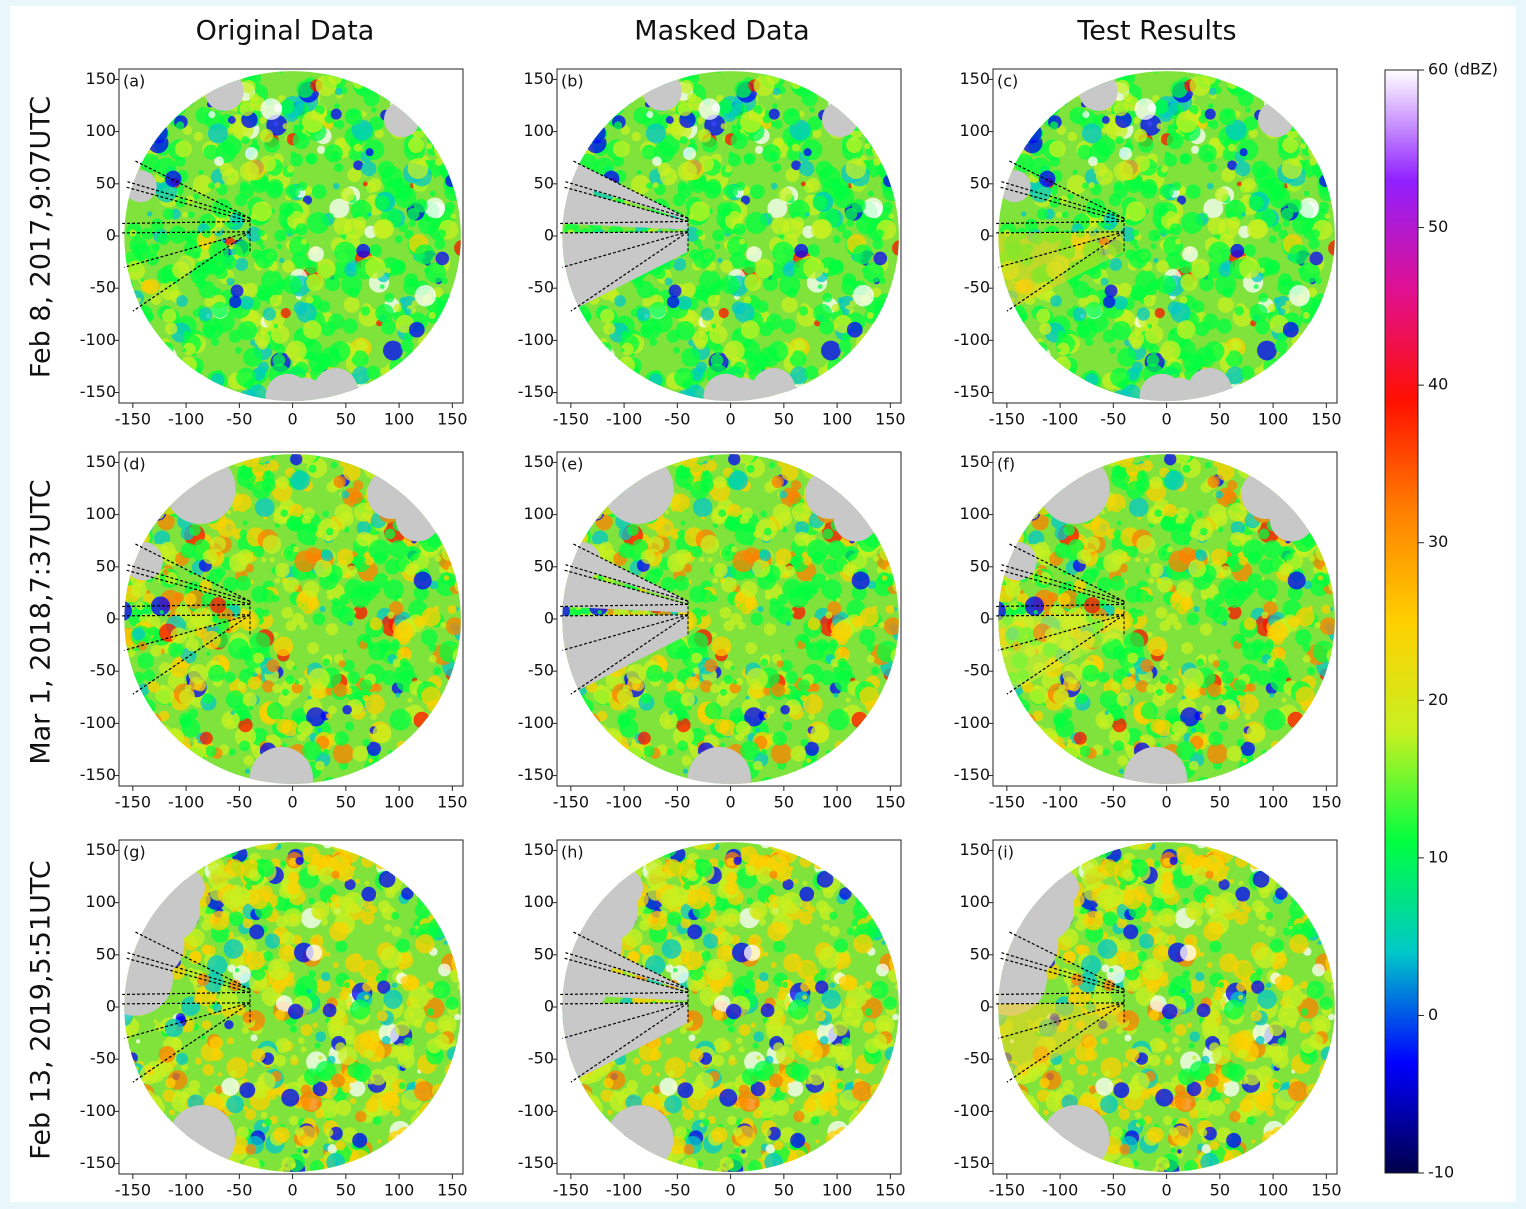  Describe the element at coordinates (625, 271) in the screenshot. I see `mask-wedge` at that location.